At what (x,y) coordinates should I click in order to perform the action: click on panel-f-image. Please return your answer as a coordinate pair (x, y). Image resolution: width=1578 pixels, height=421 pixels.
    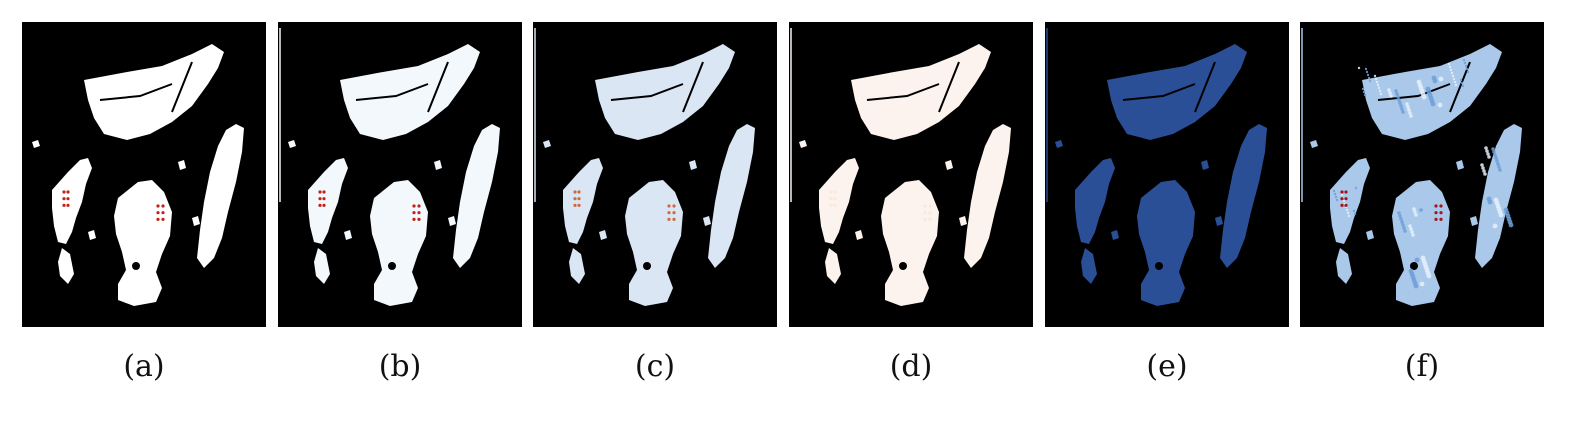
    Looking at the image, I should click on (1422, 174).